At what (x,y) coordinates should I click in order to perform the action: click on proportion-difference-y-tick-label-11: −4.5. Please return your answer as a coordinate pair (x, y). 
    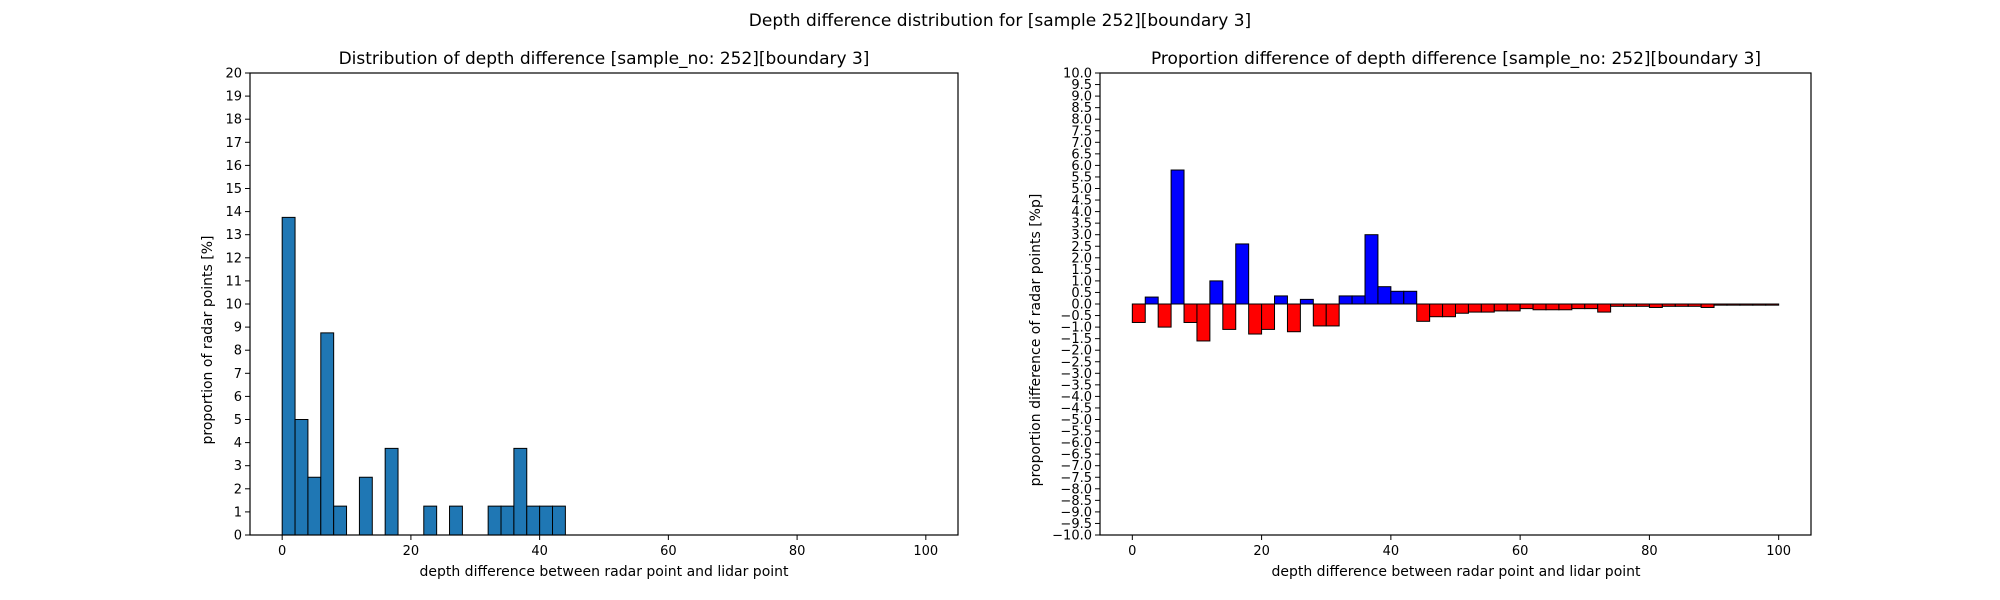
    Looking at the image, I should click on (1076, 408).